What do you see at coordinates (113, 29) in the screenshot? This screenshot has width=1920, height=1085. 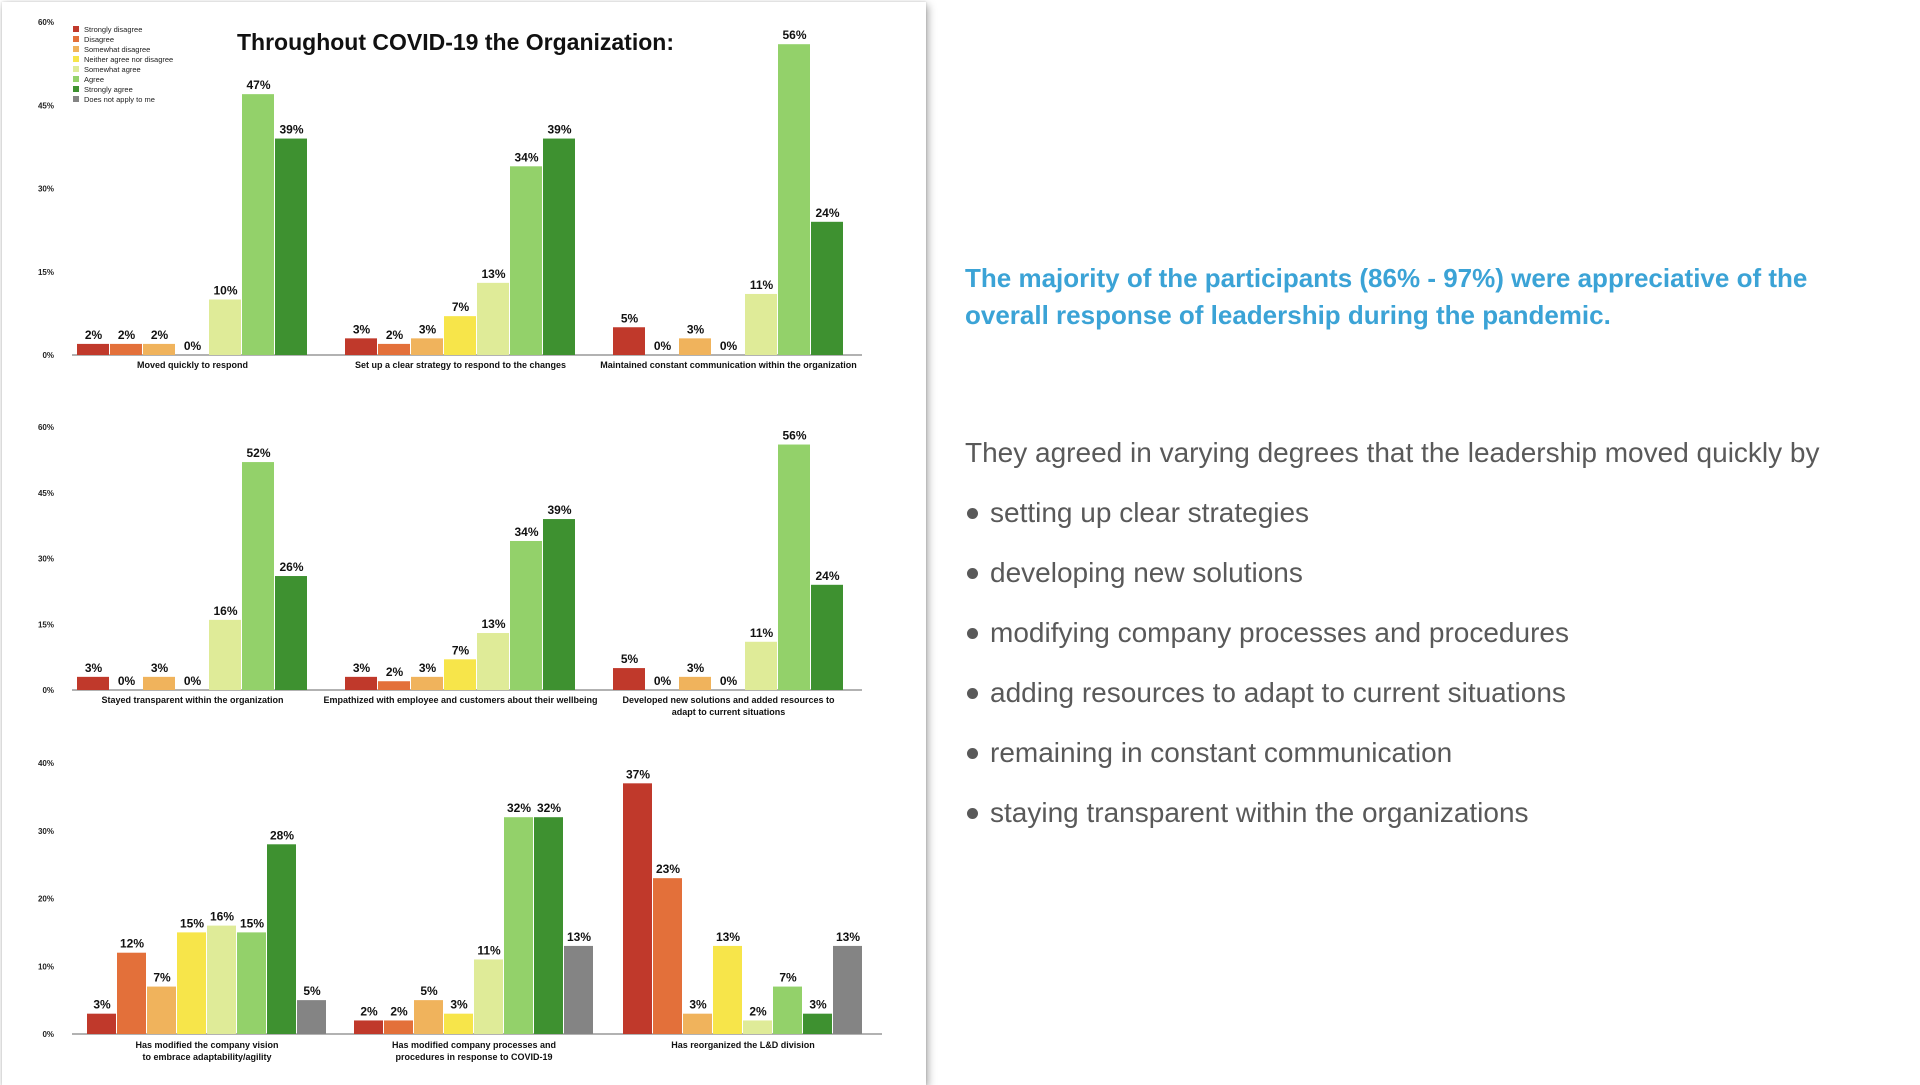 I see `legend-label: Strongly disagree` at bounding box center [113, 29].